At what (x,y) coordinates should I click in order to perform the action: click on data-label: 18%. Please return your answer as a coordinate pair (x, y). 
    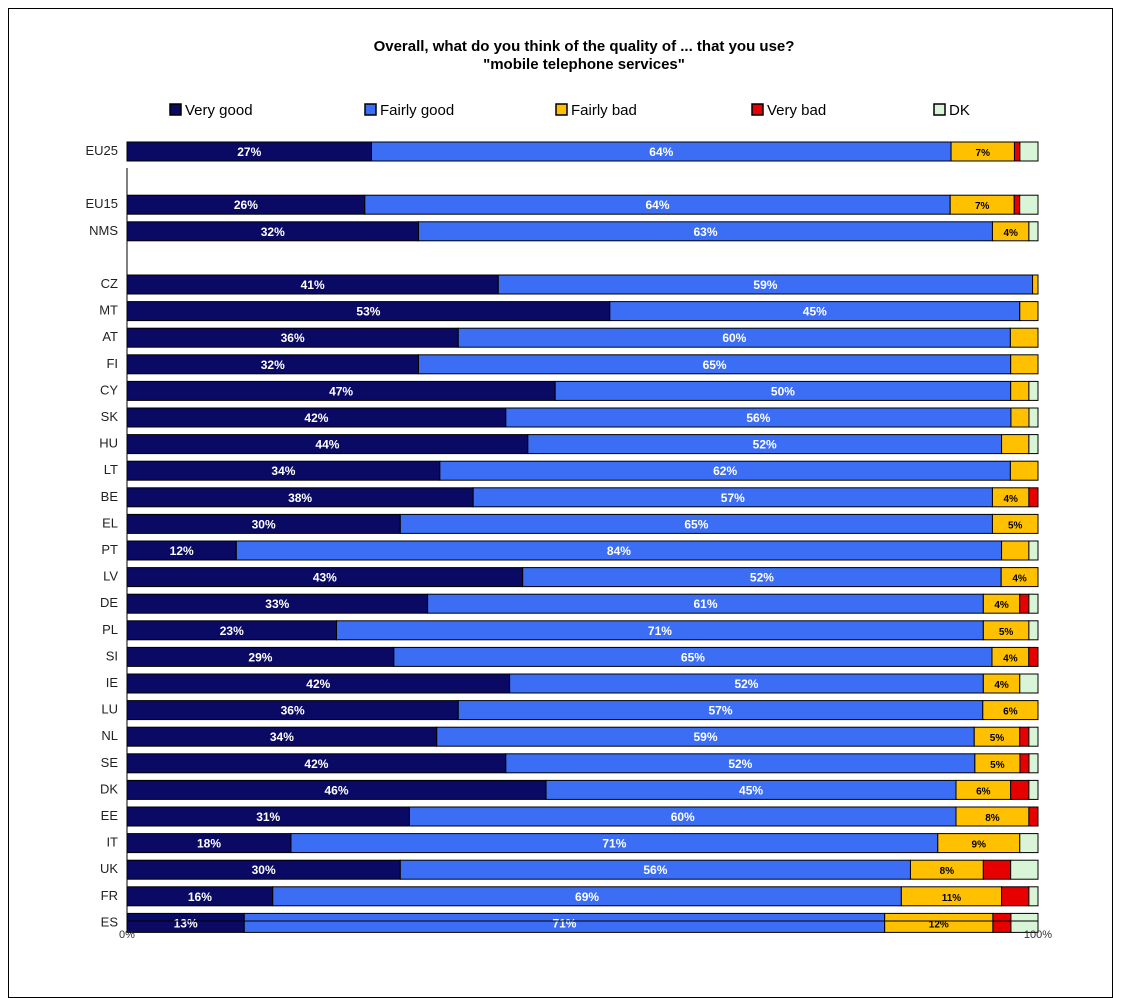
    Looking at the image, I should click on (209, 844).